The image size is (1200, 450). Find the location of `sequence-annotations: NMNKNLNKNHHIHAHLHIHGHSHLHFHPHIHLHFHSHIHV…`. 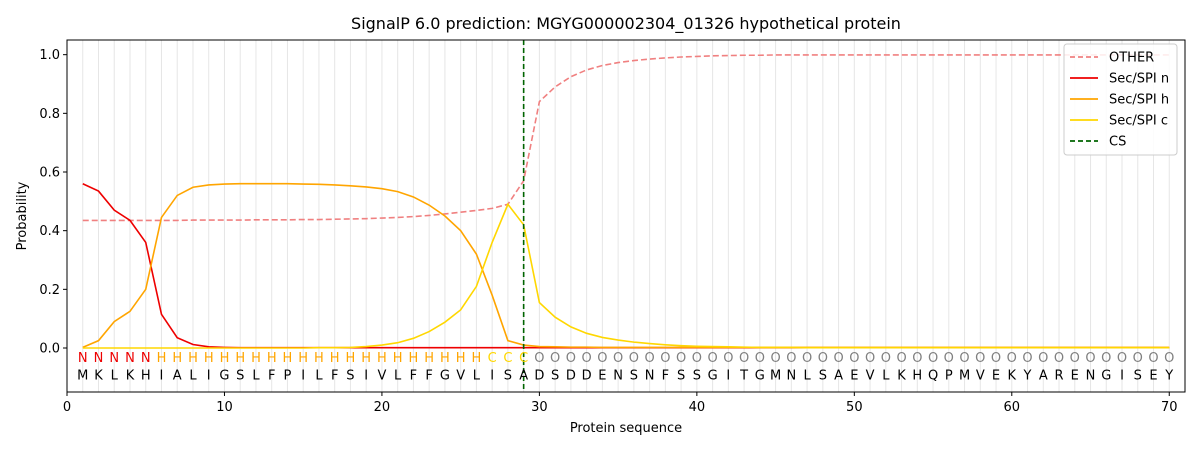

sequence-annotations: NMNKNLNKNHHIHAHLHIHGHSHLHFHPHIHLHFHSHIHV… is located at coordinates (625, 367).